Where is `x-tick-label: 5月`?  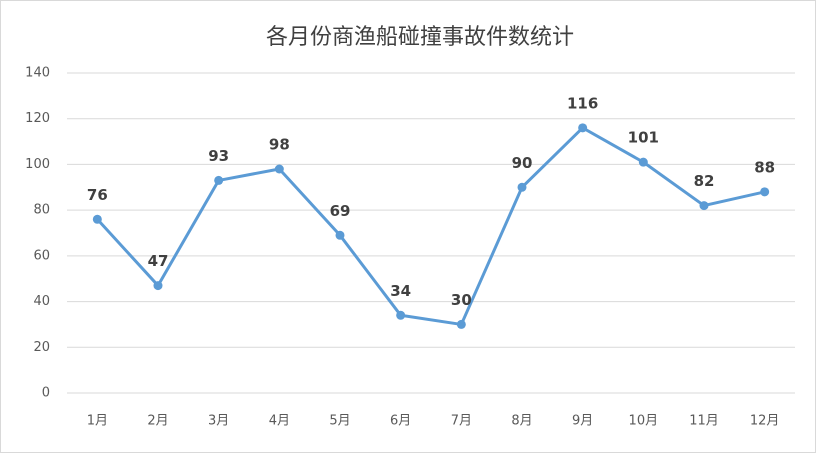
x-tick-label: 5月 is located at coordinates (339, 421).